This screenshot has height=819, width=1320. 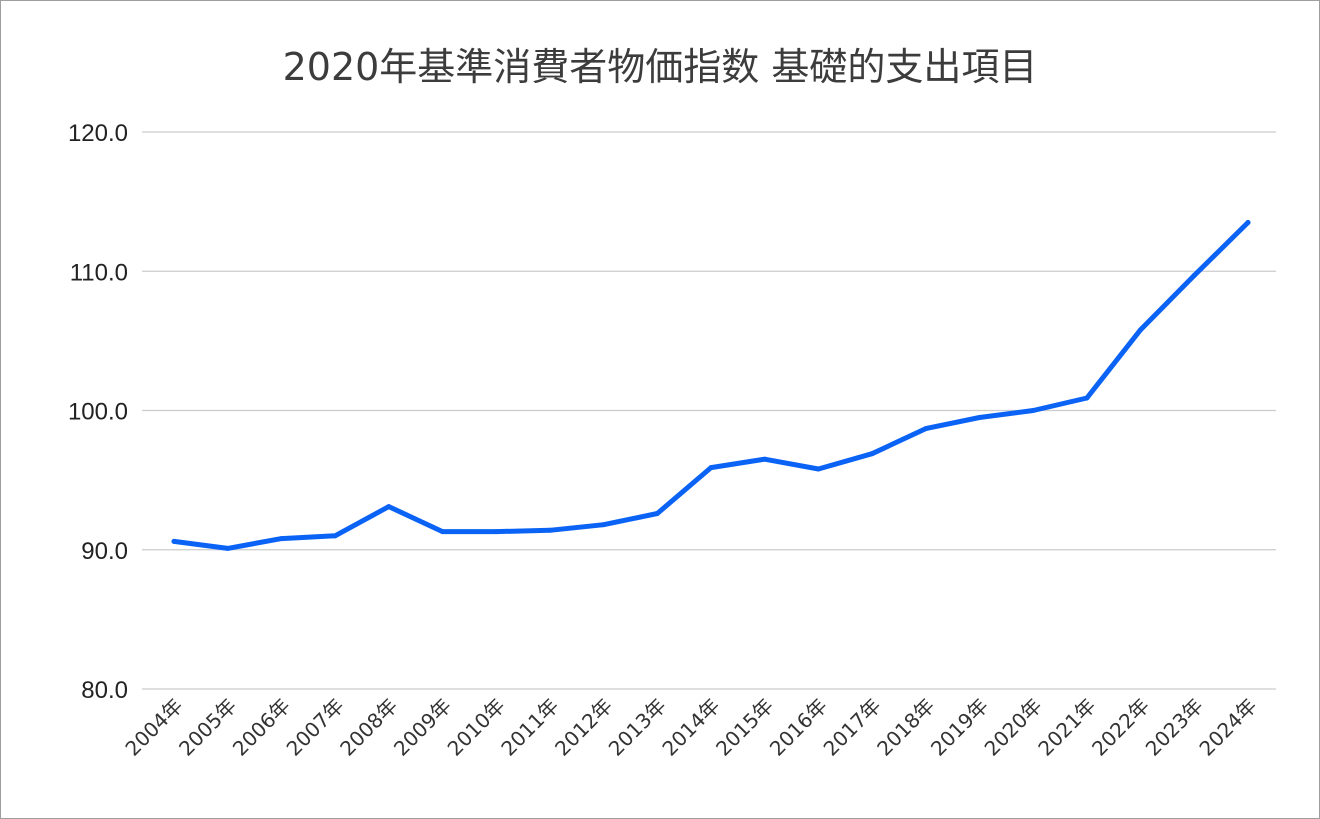 I want to click on x-tick-label: 2021年, so click(x=1066, y=727).